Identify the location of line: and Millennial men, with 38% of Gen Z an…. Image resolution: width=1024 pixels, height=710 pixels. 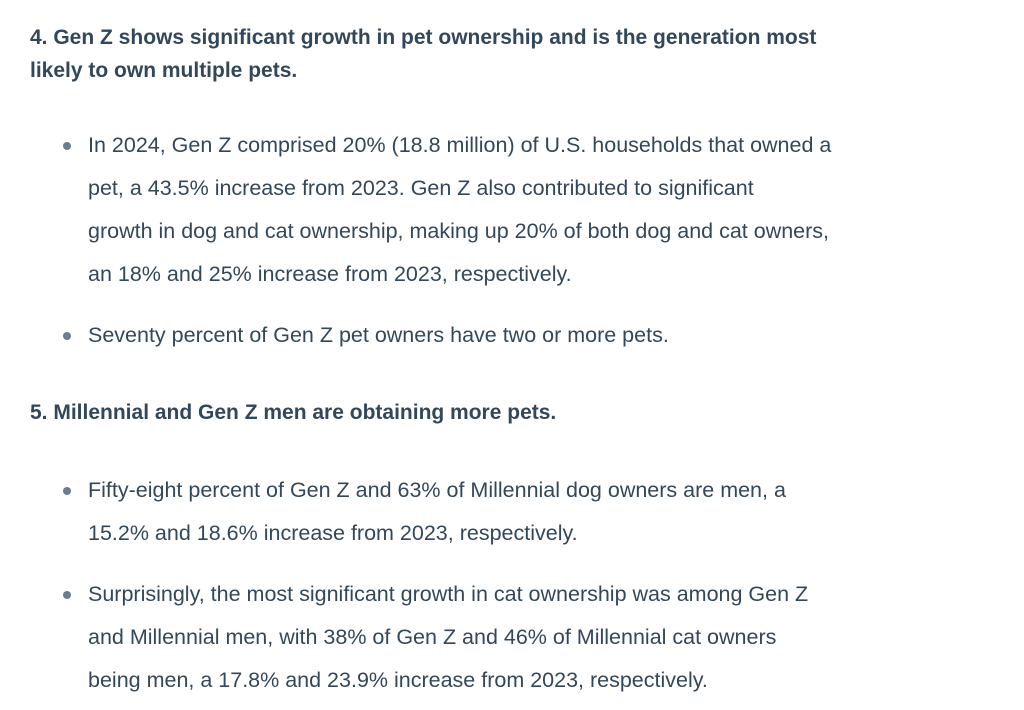
(432, 637).